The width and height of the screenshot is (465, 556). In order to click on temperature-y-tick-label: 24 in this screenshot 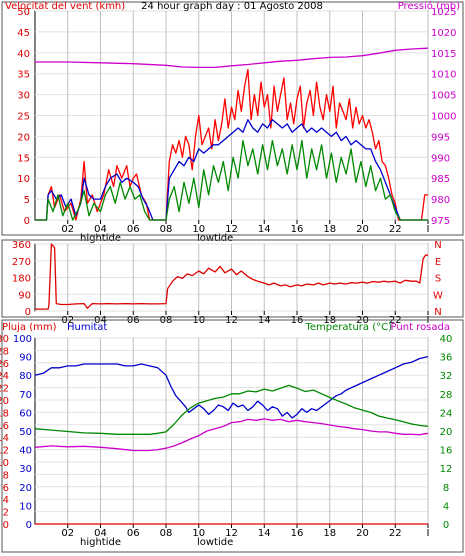, I will do `click(446, 413)`.